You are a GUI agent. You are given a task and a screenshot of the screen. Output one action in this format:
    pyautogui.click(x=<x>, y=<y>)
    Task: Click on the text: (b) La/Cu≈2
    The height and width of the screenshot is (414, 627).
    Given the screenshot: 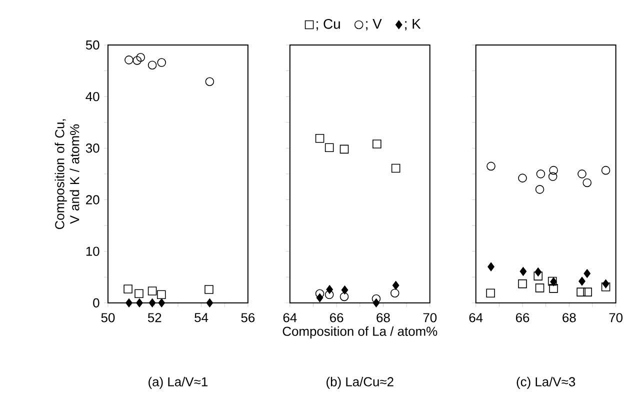 What is the action you would take?
    pyautogui.click(x=360, y=382)
    